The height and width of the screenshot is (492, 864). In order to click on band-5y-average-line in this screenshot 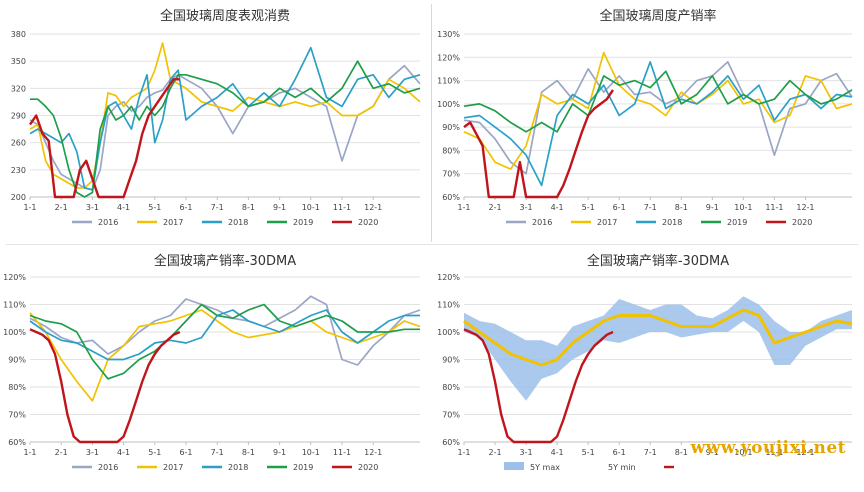, I will do `click(658, 337)`.